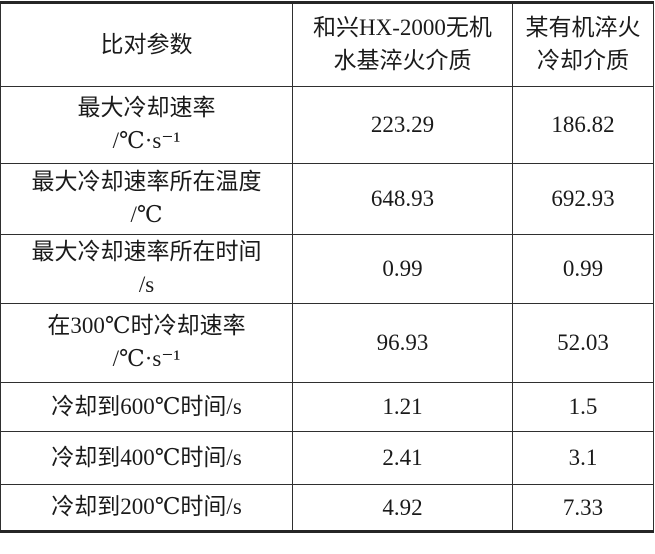  Describe the element at coordinates (146, 125) in the screenshot. I see `param-cell: 最大冷却速率 /℃·s⁻¹` at that location.